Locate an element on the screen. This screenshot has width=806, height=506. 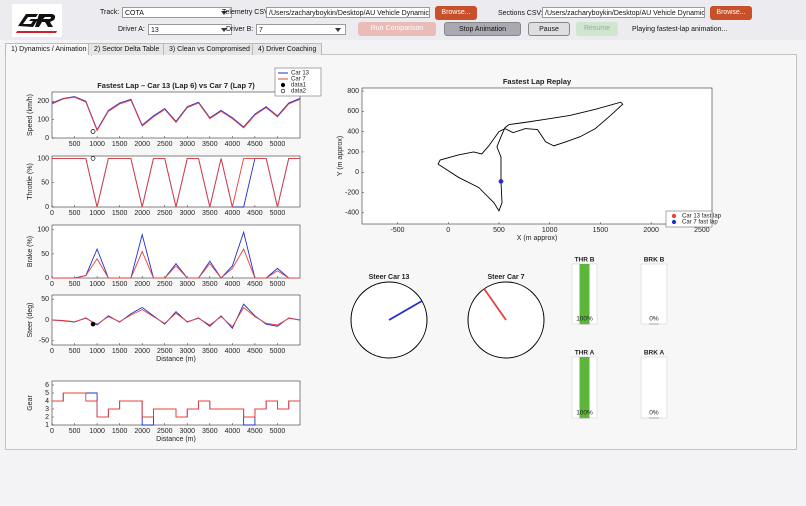
label: Driver B: is located at coordinates (240, 29).